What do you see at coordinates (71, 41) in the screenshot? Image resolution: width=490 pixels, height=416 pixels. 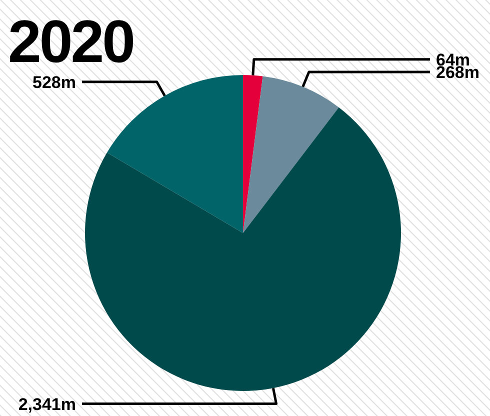 I see `chart-title: 2020` at bounding box center [71, 41].